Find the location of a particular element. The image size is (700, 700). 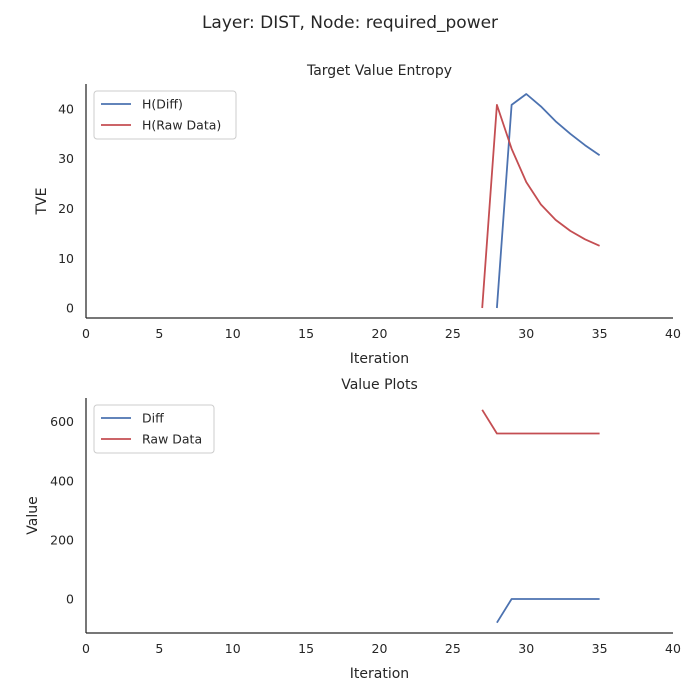

legend: H(Diff) H(Raw Data) is located at coordinates (165, 115).